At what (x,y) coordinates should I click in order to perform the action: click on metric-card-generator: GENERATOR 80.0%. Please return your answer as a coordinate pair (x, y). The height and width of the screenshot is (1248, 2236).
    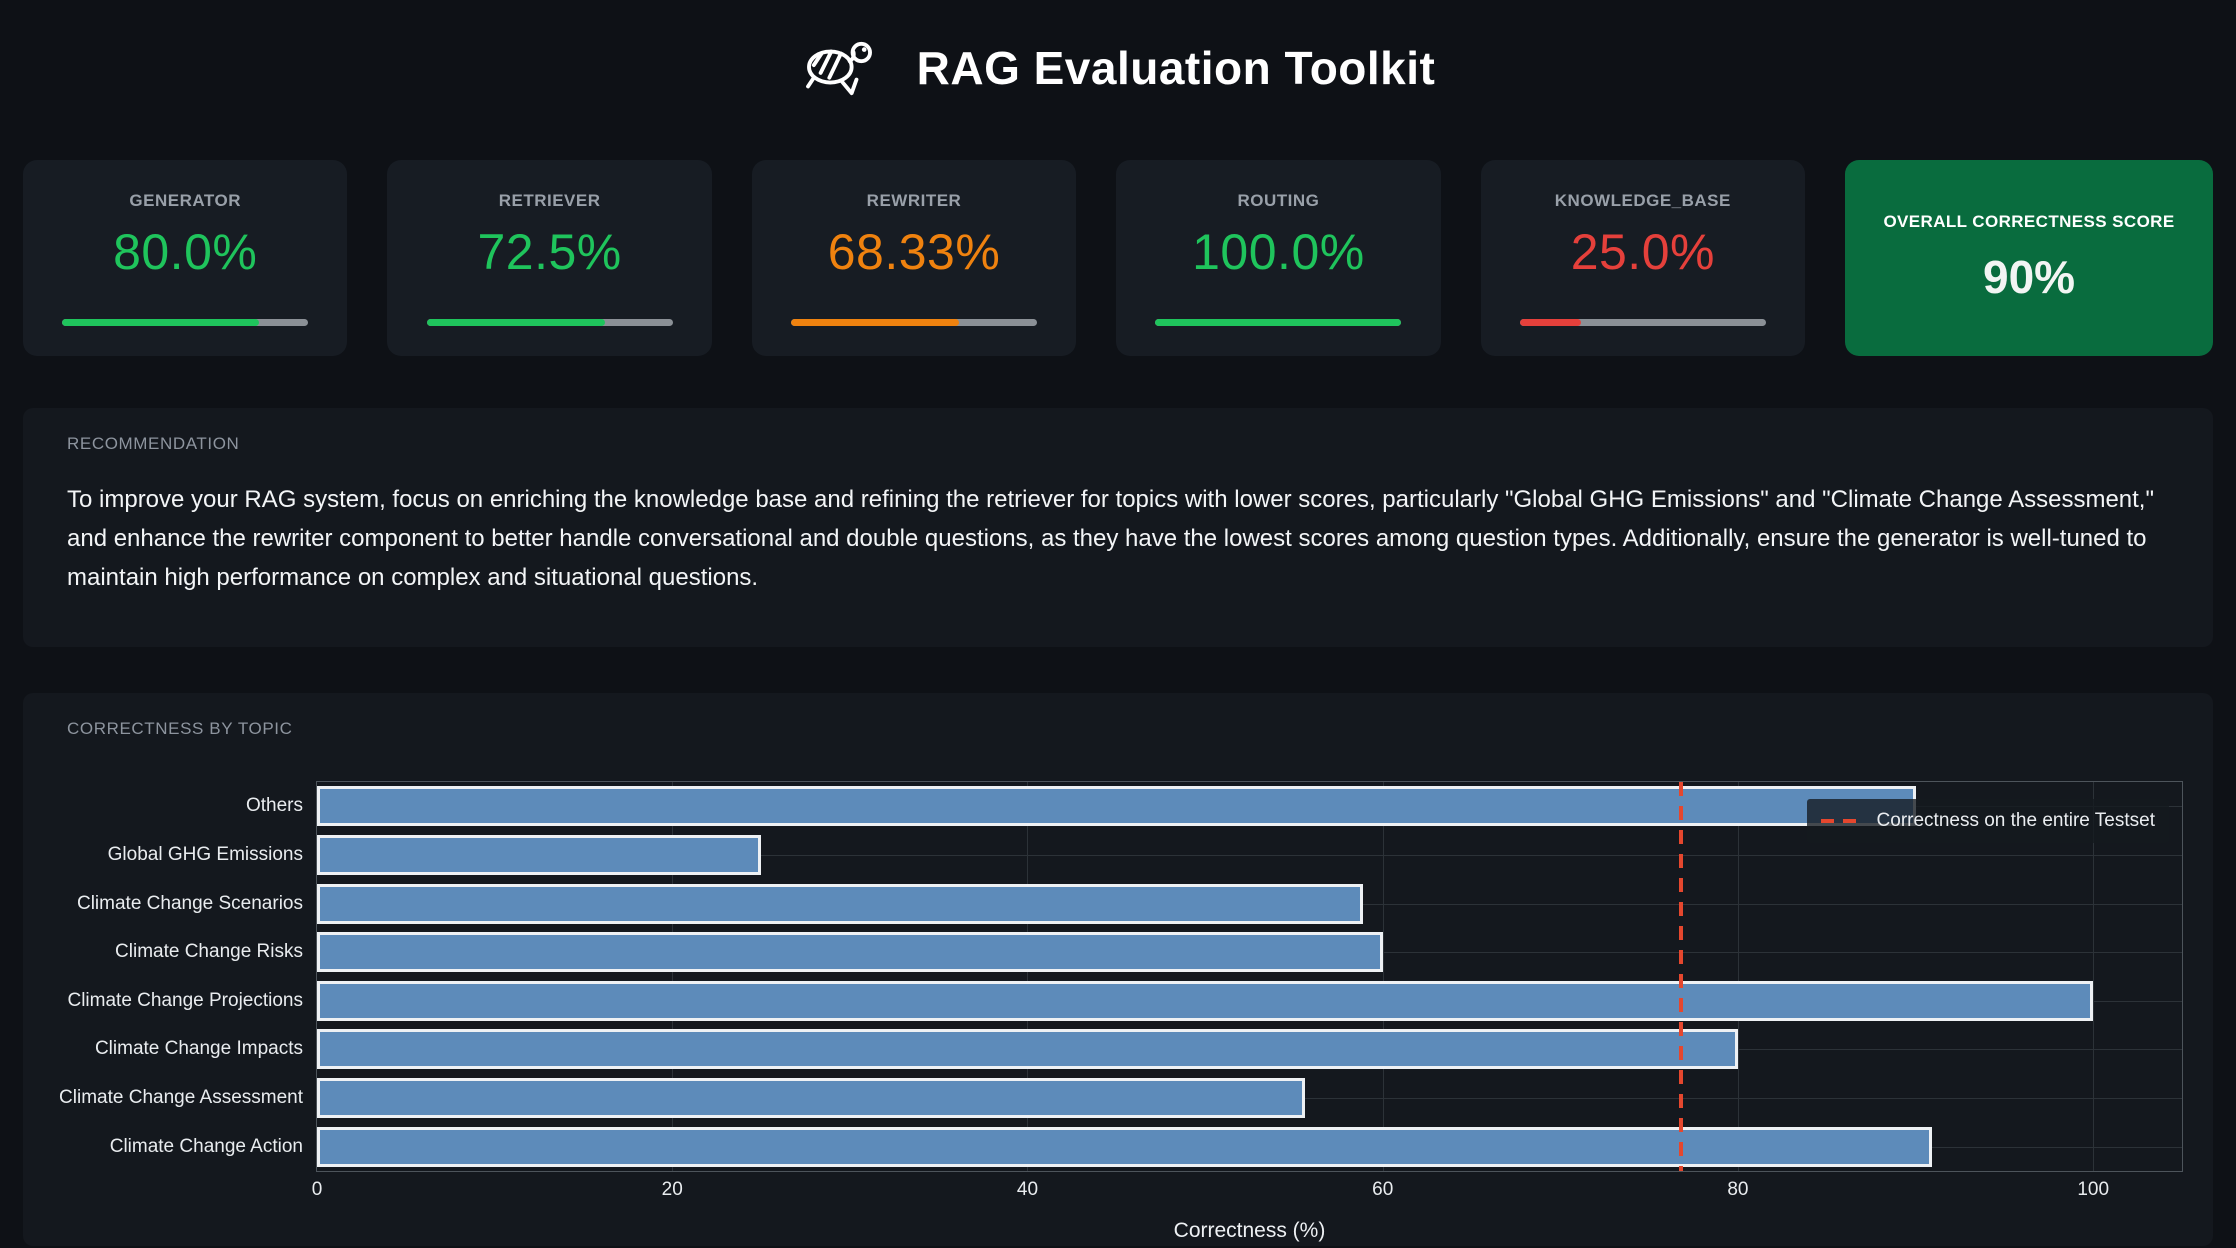
    Looking at the image, I should click on (185, 258).